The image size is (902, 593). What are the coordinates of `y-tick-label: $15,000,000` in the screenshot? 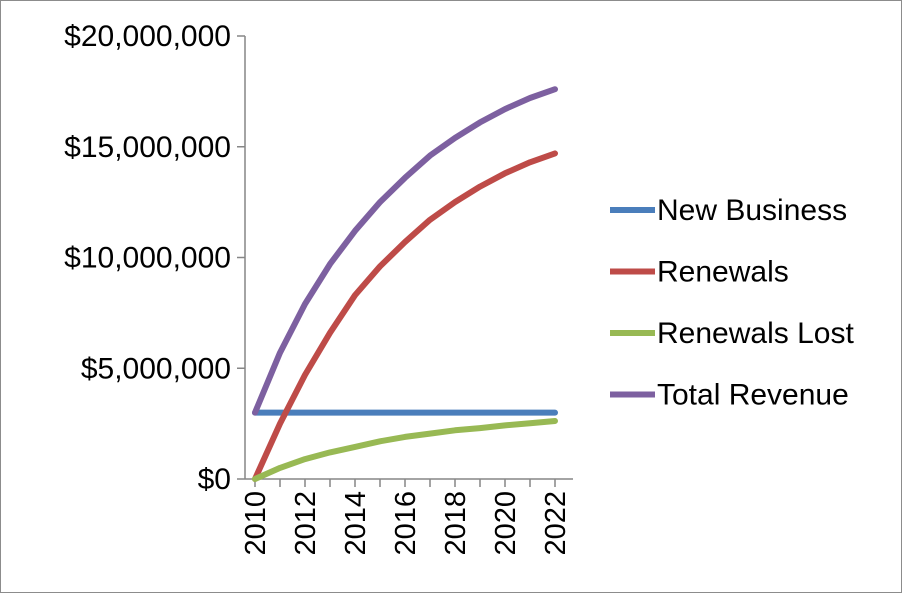 It's located at (147, 147).